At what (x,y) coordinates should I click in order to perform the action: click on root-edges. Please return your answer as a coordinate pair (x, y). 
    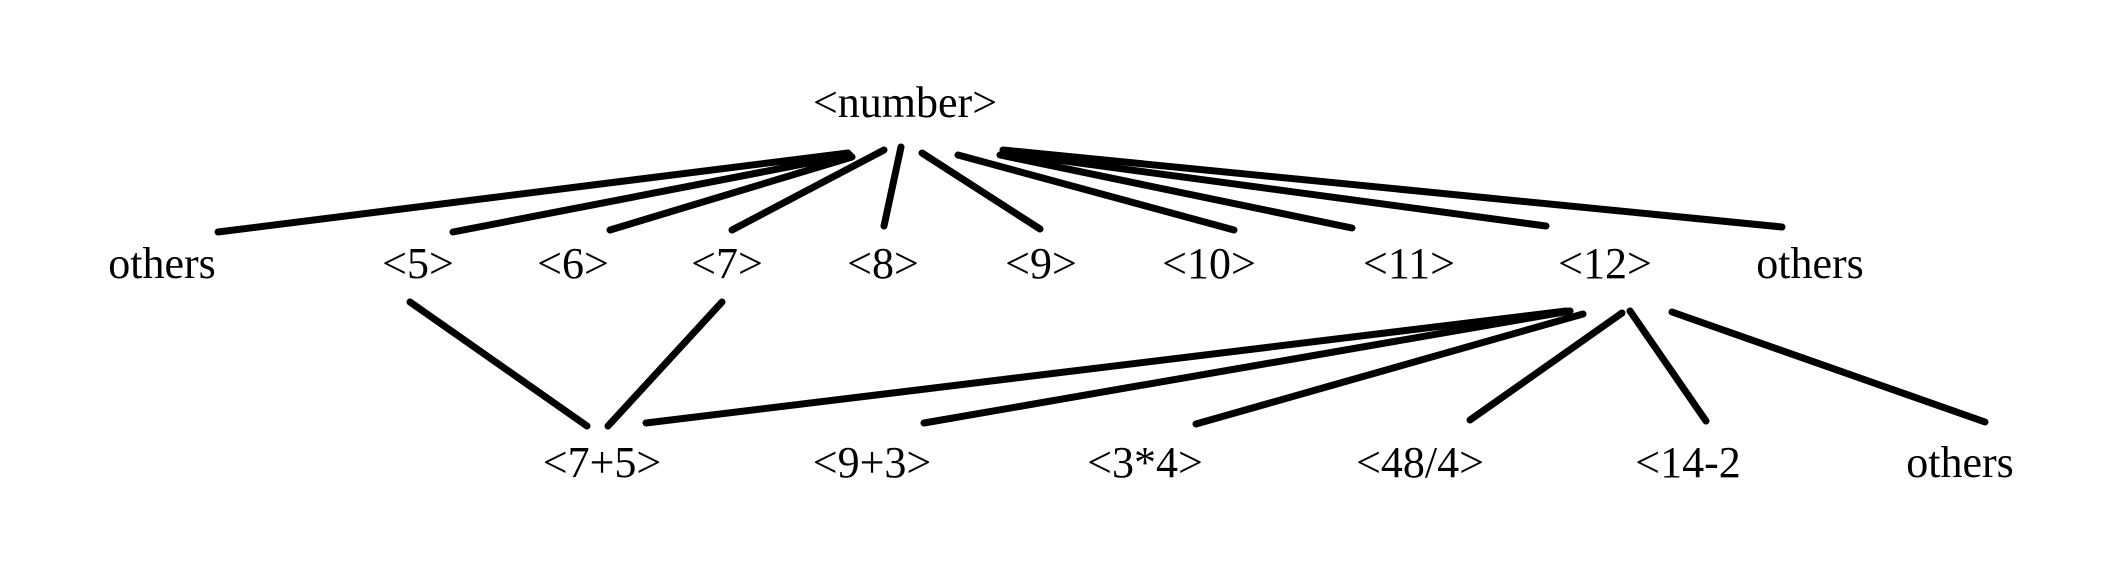
    Looking at the image, I should click on (1000, 189).